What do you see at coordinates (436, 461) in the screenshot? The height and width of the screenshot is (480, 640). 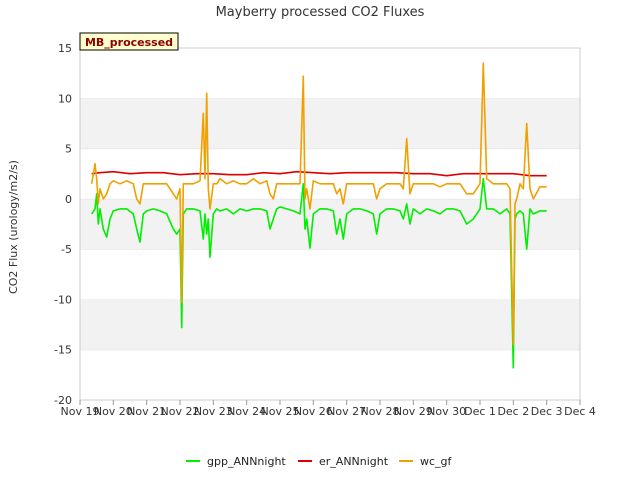 I see `legend-label: wc_gf` at bounding box center [436, 461].